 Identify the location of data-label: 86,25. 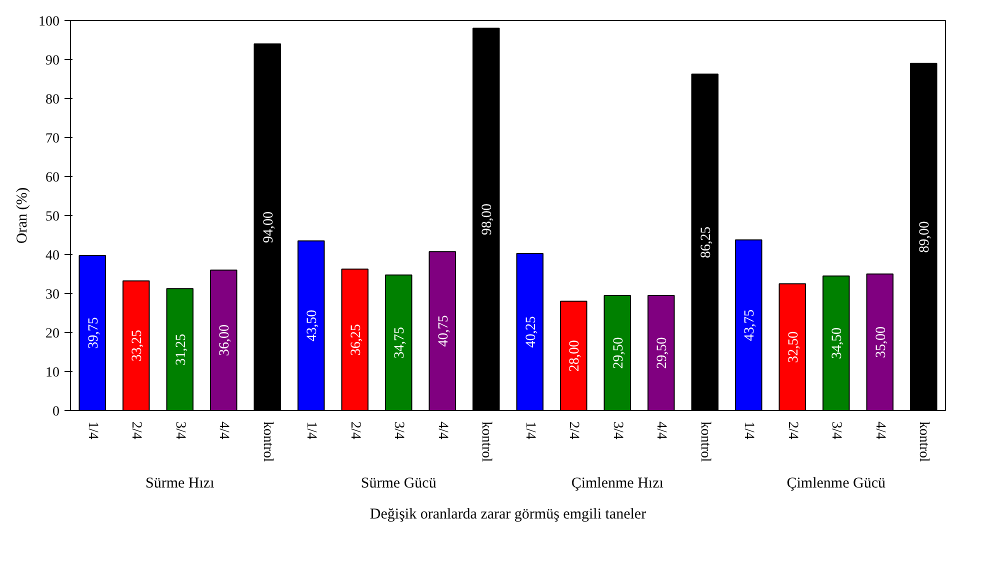
(706, 242).